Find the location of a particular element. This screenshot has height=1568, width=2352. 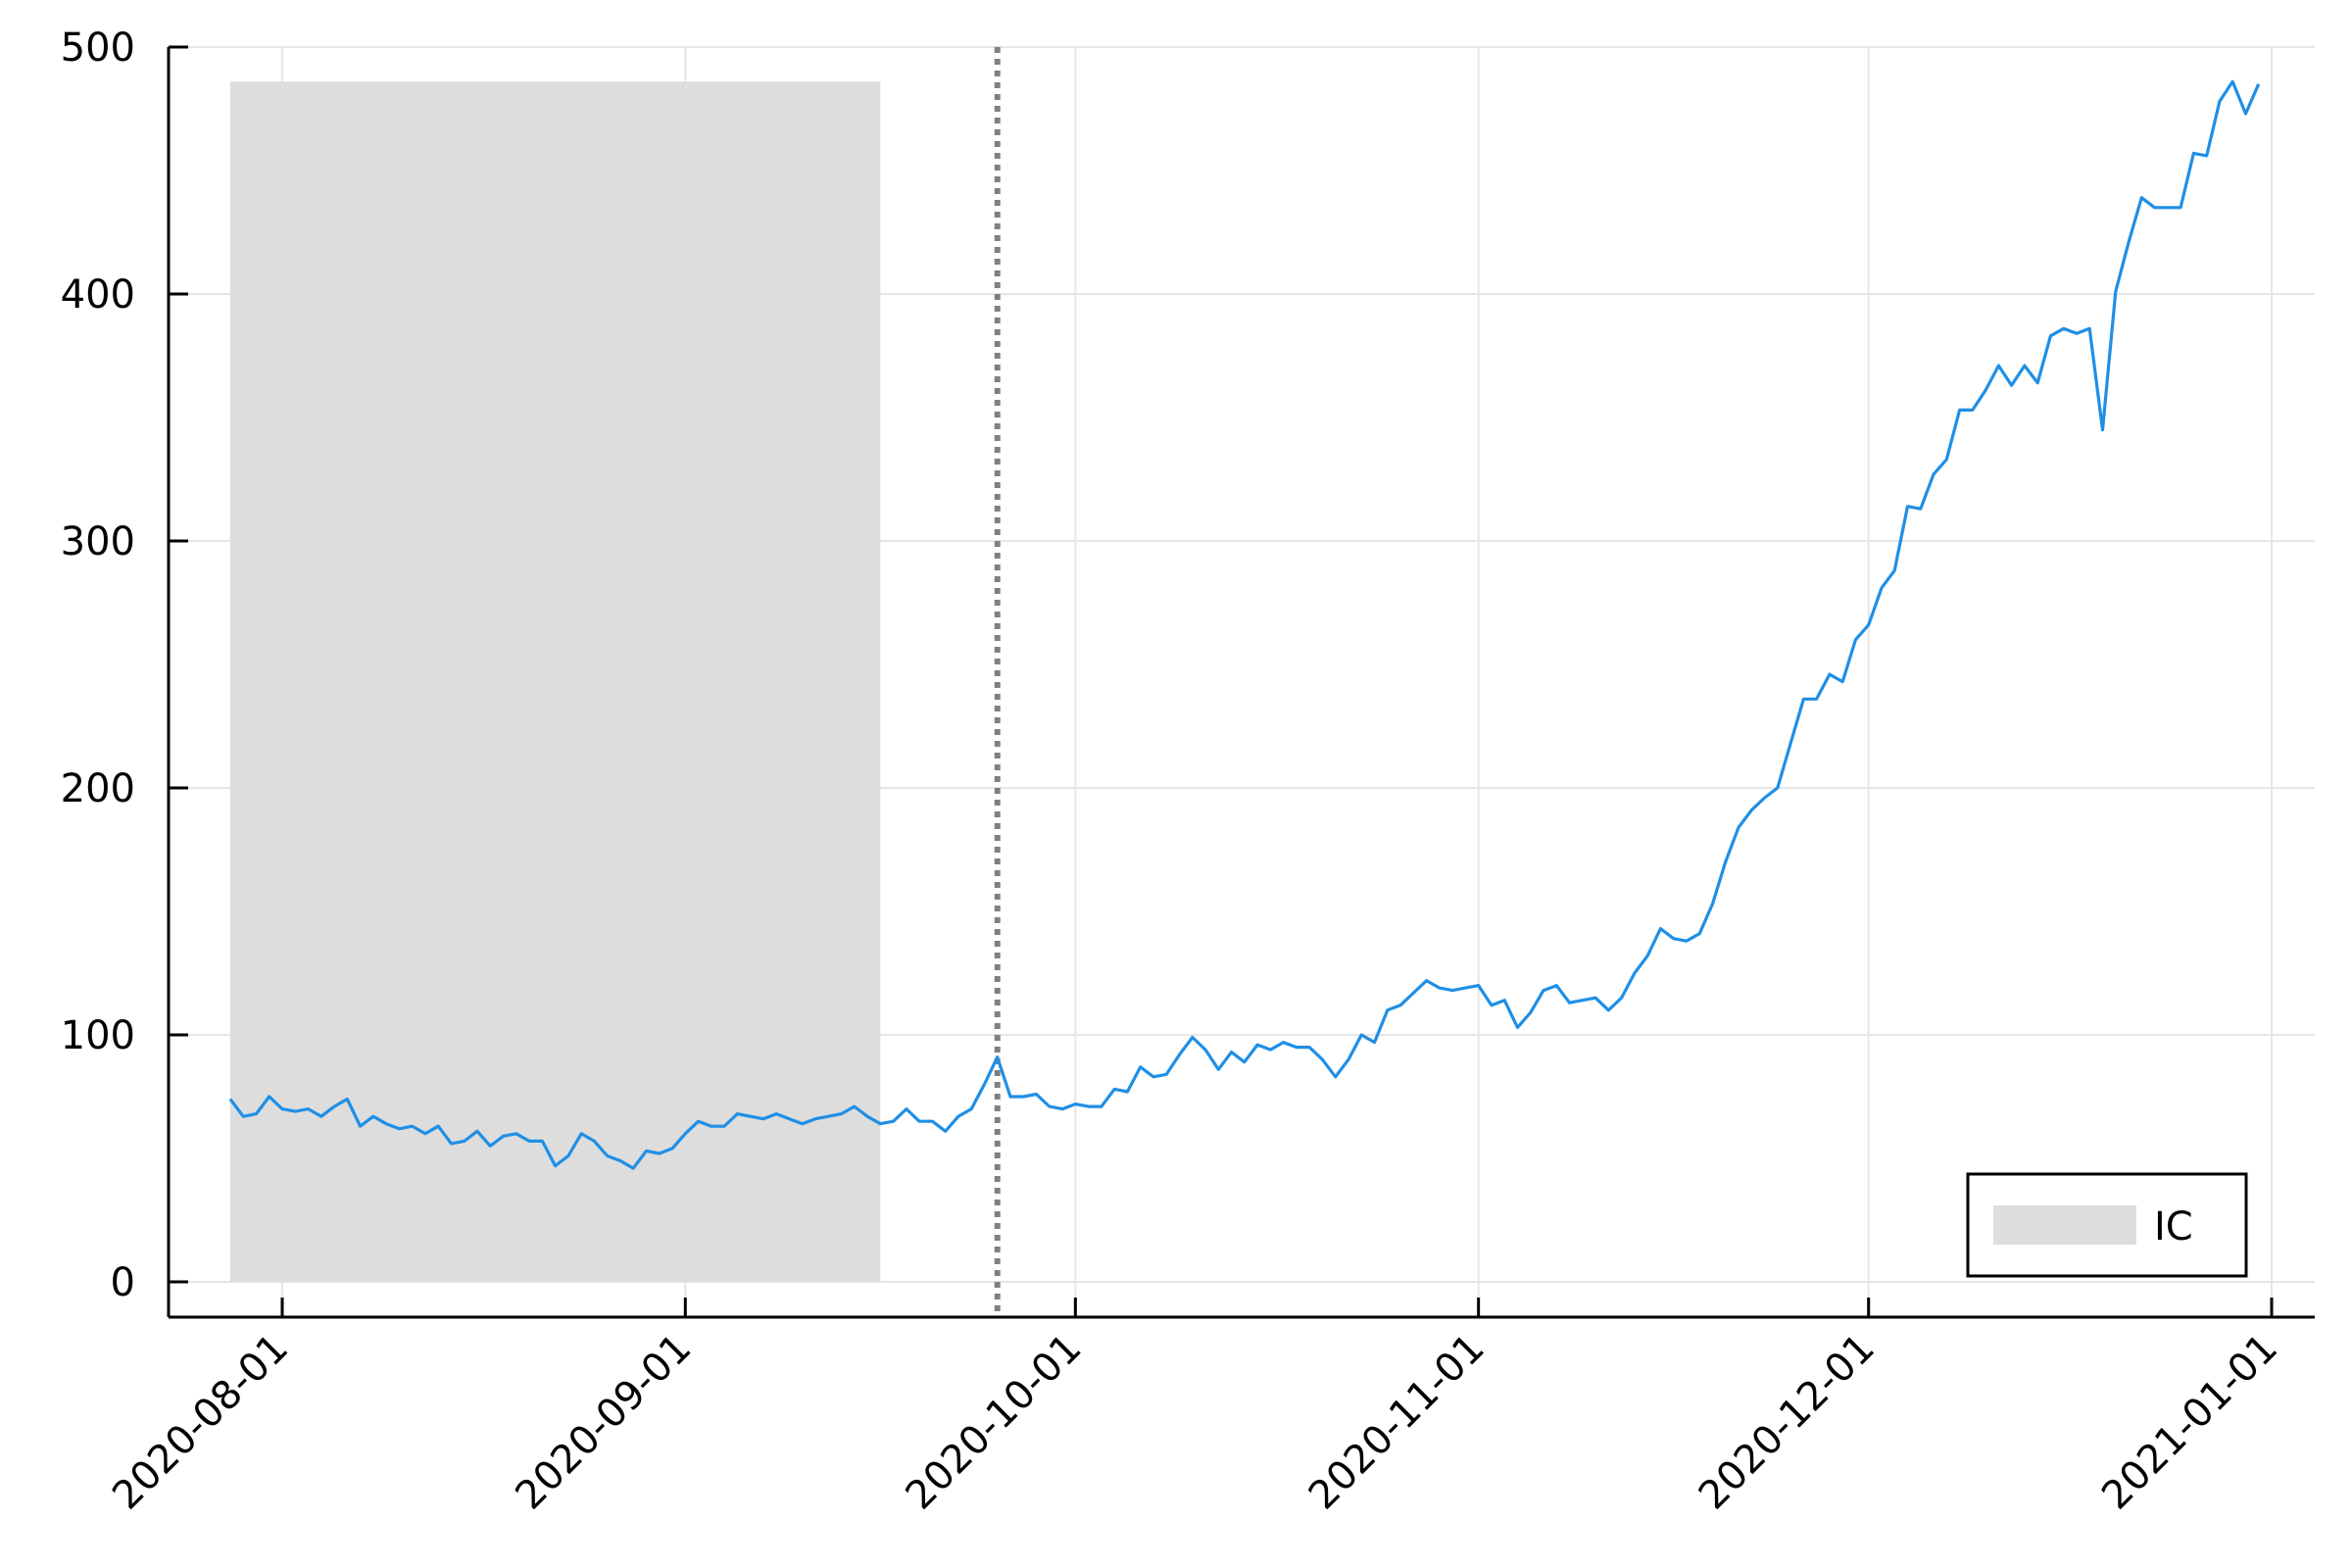

legend-swatch-ic is located at coordinates (2064, 1225).